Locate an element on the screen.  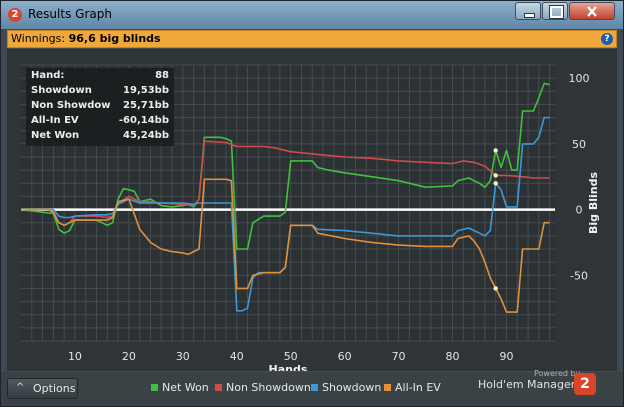
x-tick-label: 90 is located at coordinates (506, 356).